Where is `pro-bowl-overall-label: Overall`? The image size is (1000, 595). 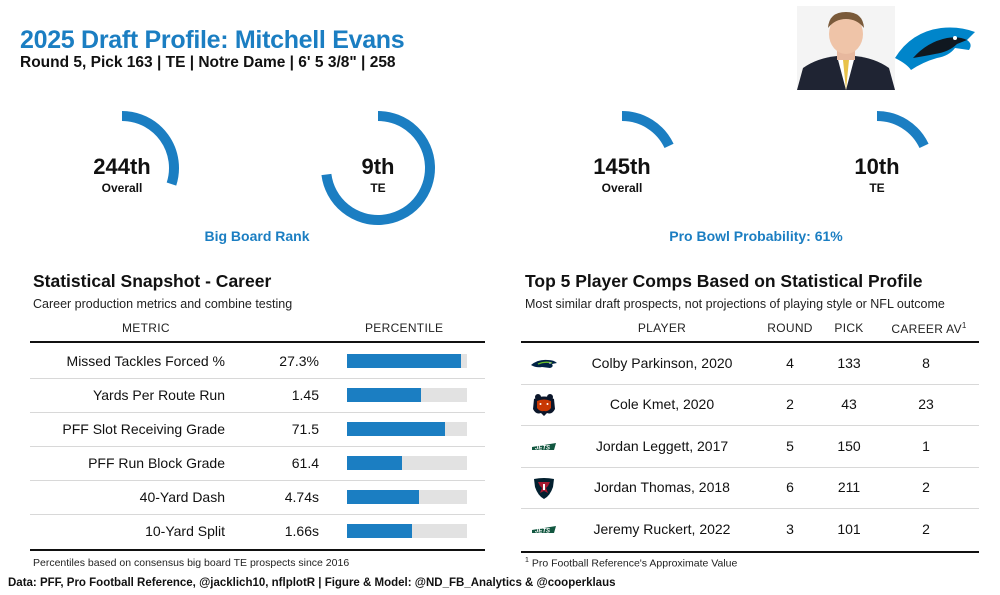
pro-bowl-overall-label: Overall is located at coordinates (622, 188).